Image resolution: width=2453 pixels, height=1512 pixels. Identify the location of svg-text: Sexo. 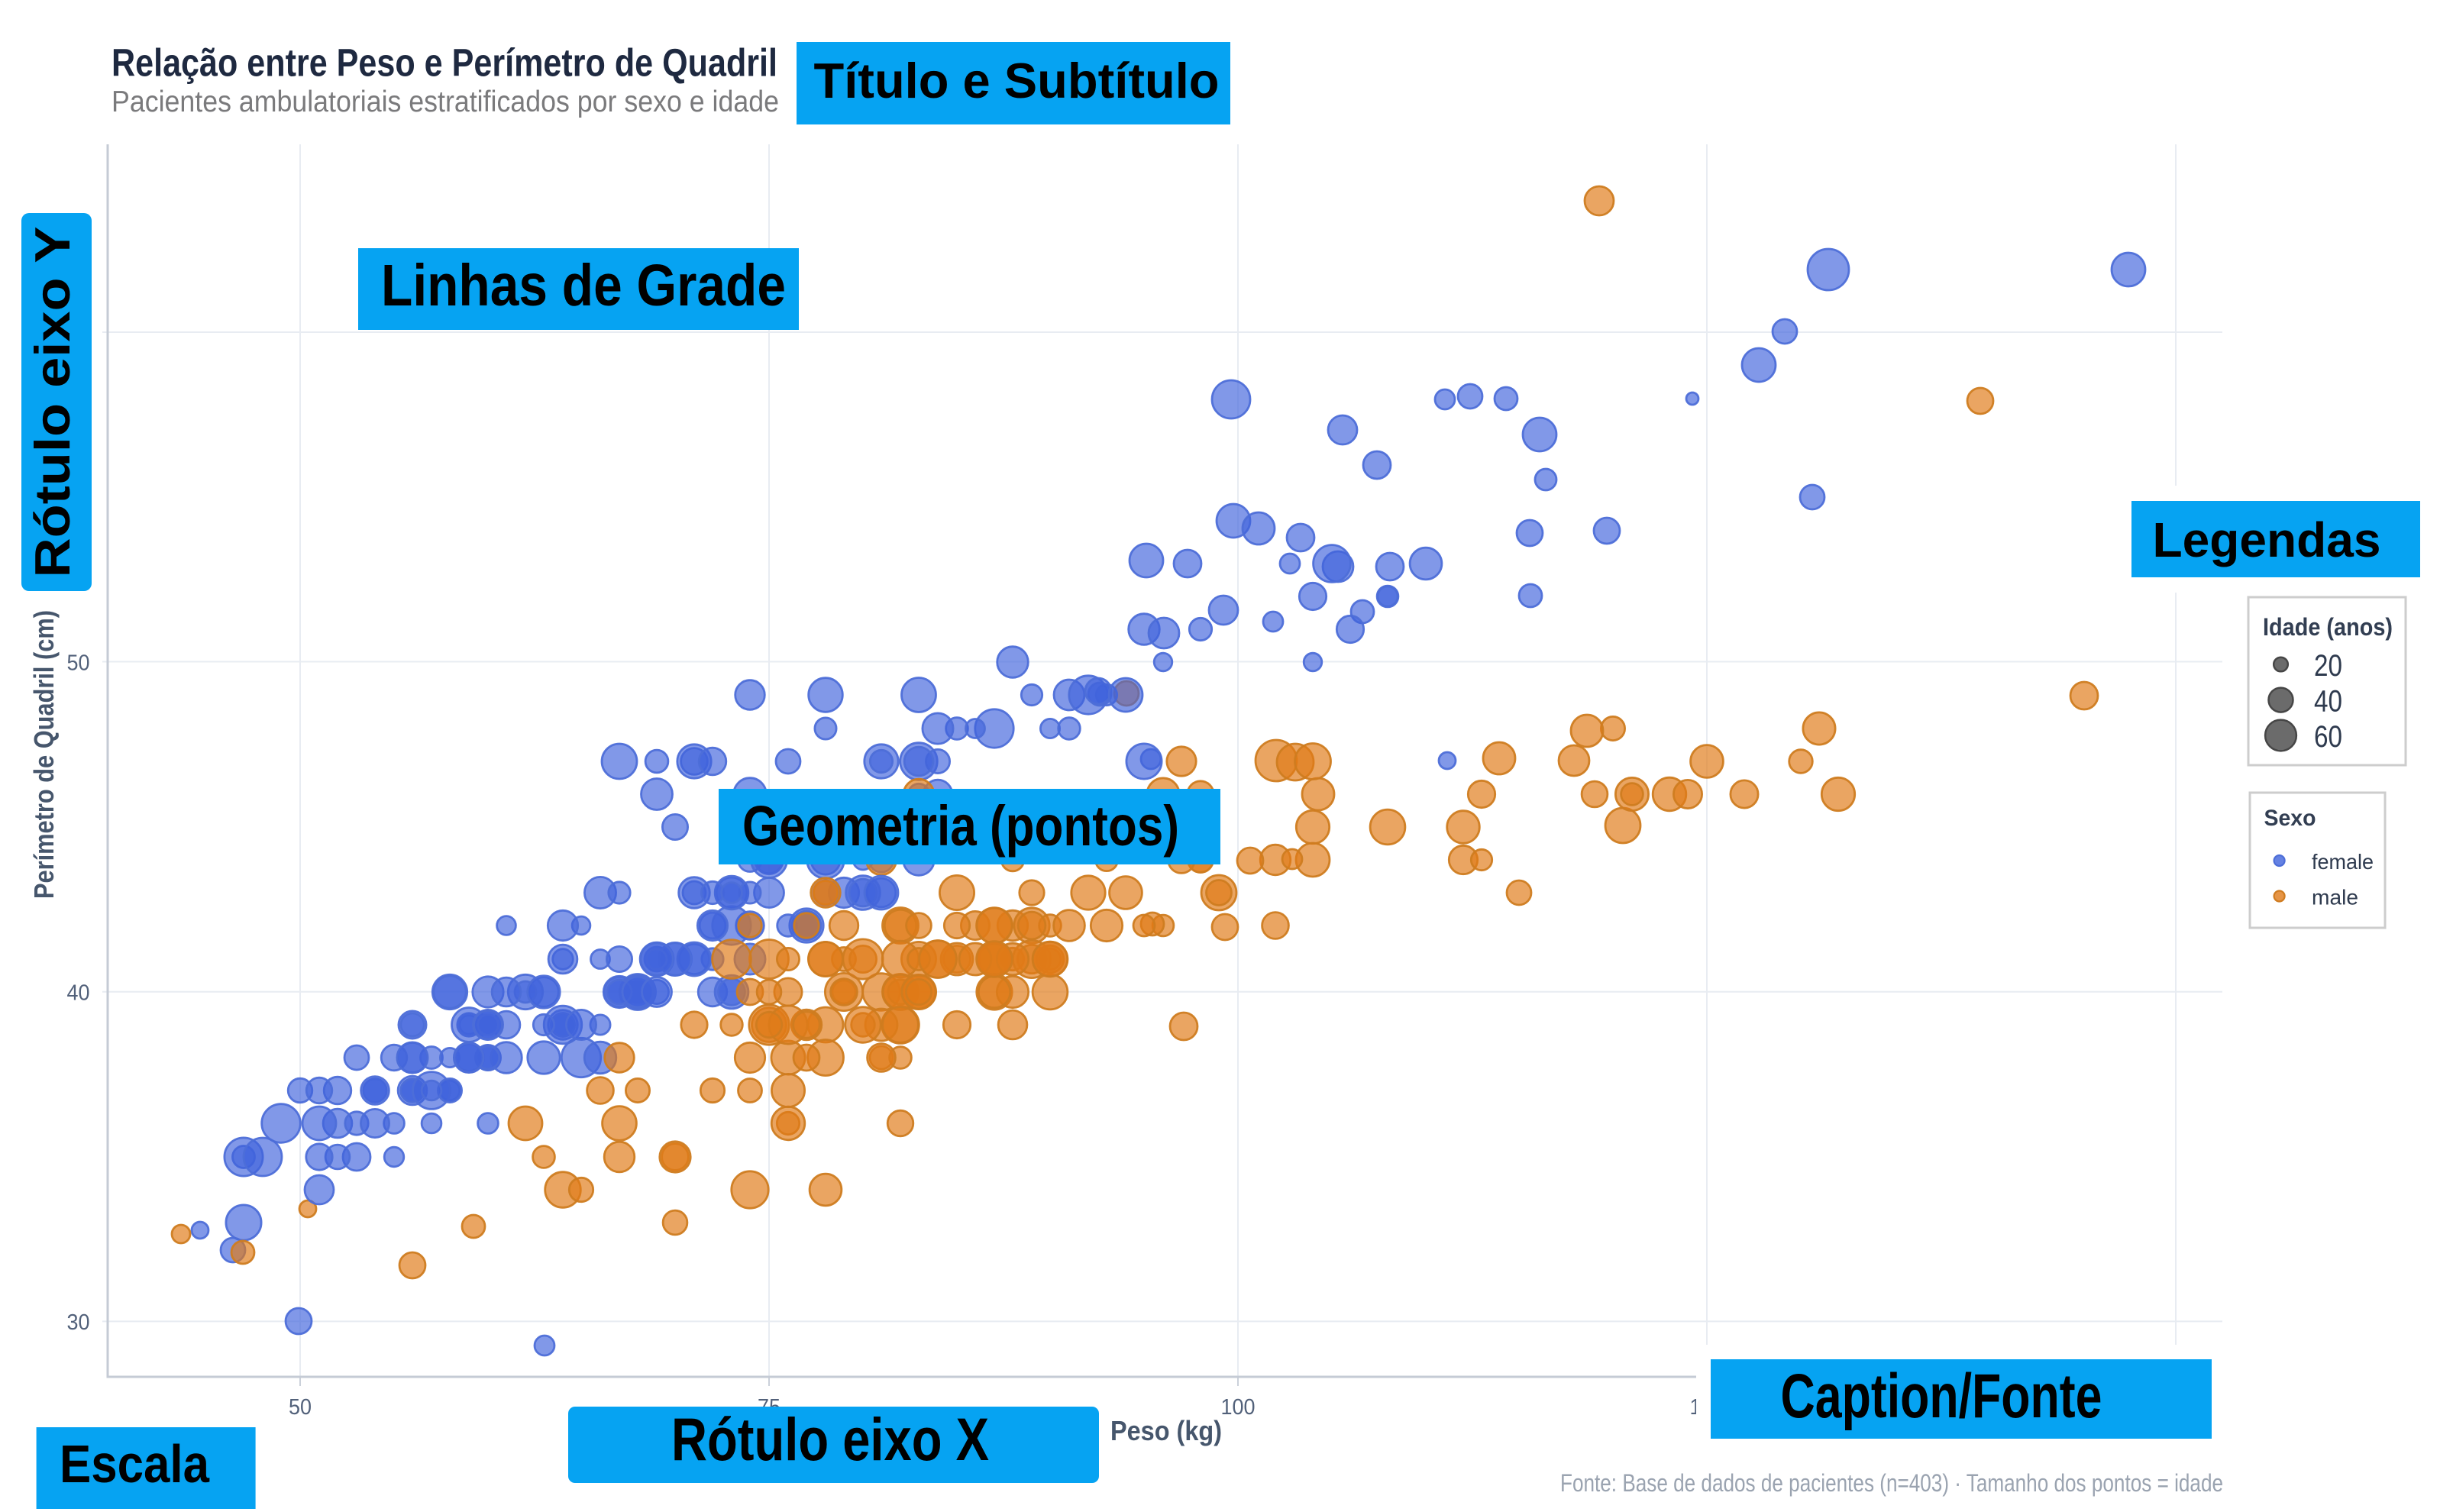
(2290, 818).